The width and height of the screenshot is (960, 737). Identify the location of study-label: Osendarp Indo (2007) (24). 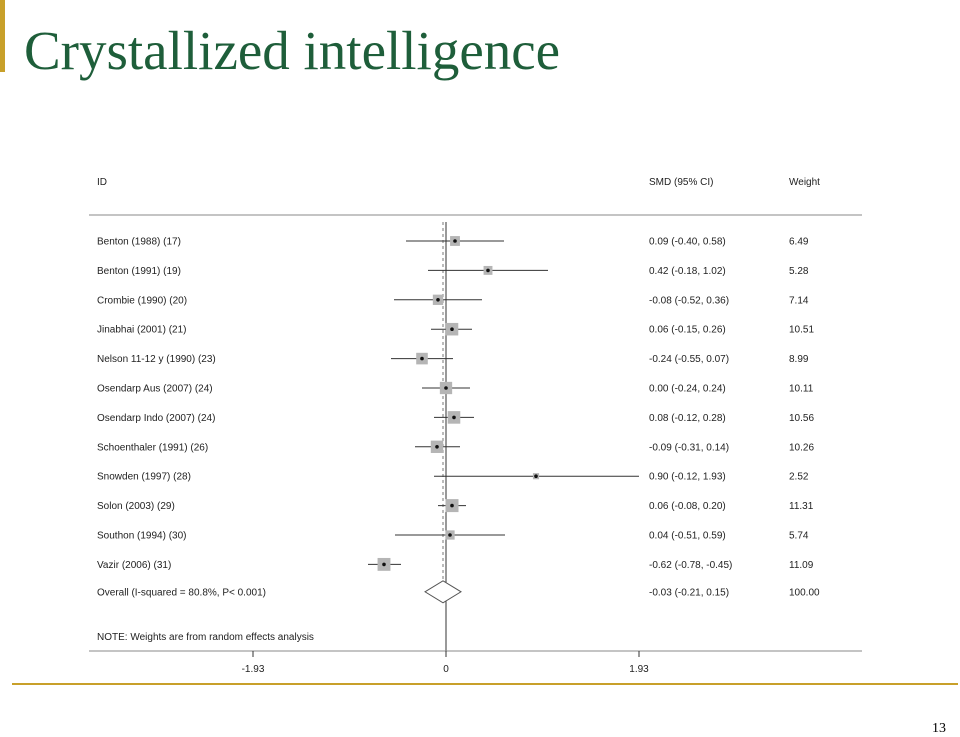
(156, 418).